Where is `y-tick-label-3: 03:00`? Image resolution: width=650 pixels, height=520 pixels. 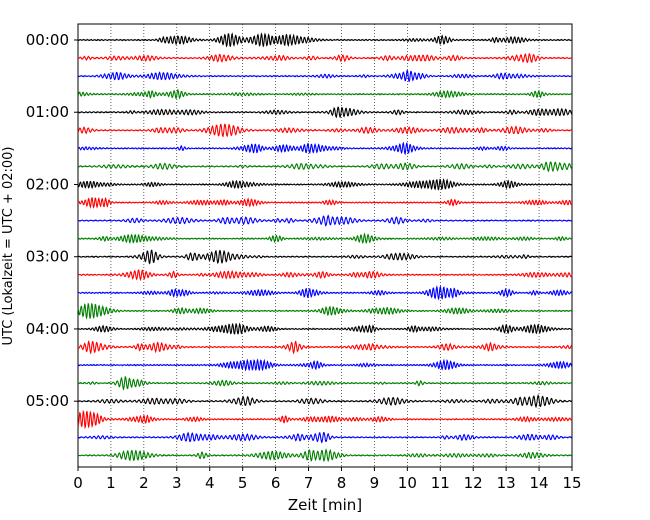 y-tick-label-3: 03:00 is located at coordinates (47, 257).